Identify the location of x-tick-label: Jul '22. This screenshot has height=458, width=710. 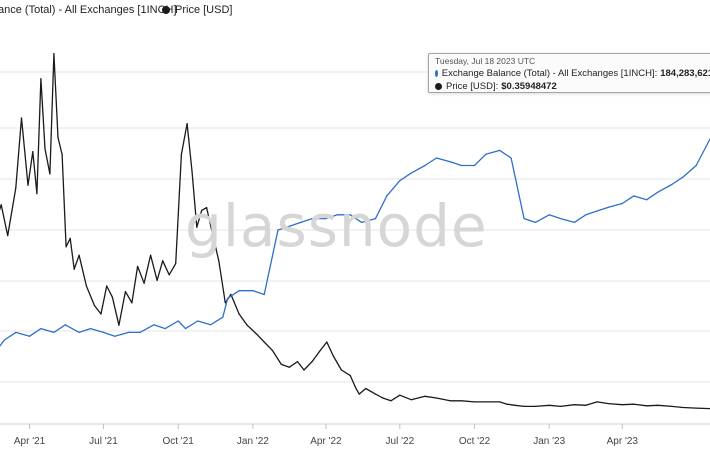
(400, 441).